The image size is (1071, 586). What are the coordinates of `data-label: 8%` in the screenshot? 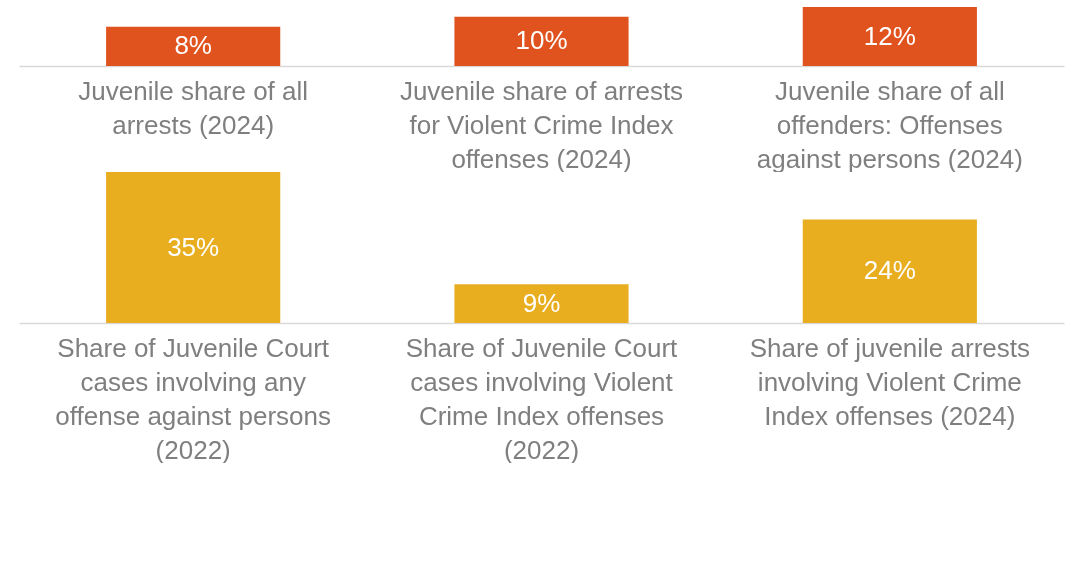 It's located at (193, 45).